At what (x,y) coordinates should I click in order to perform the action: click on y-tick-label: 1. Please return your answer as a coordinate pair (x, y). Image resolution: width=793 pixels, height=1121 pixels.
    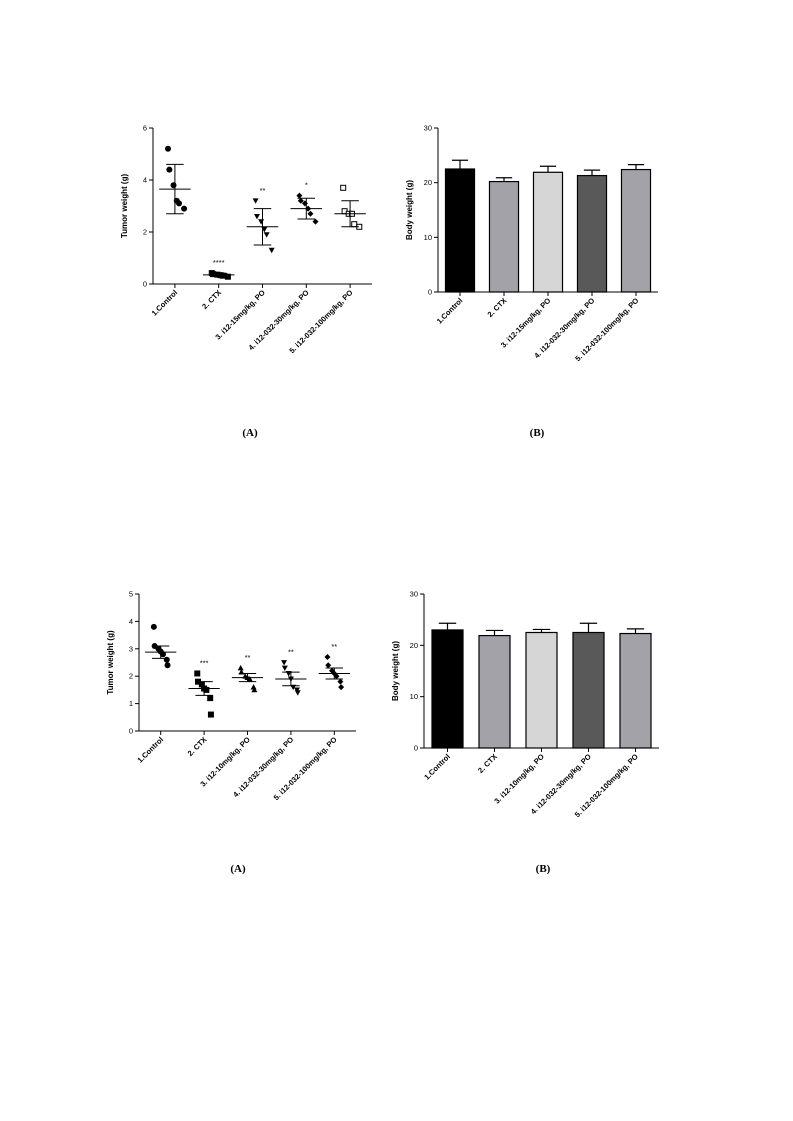
    Looking at the image, I should click on (131, 703).